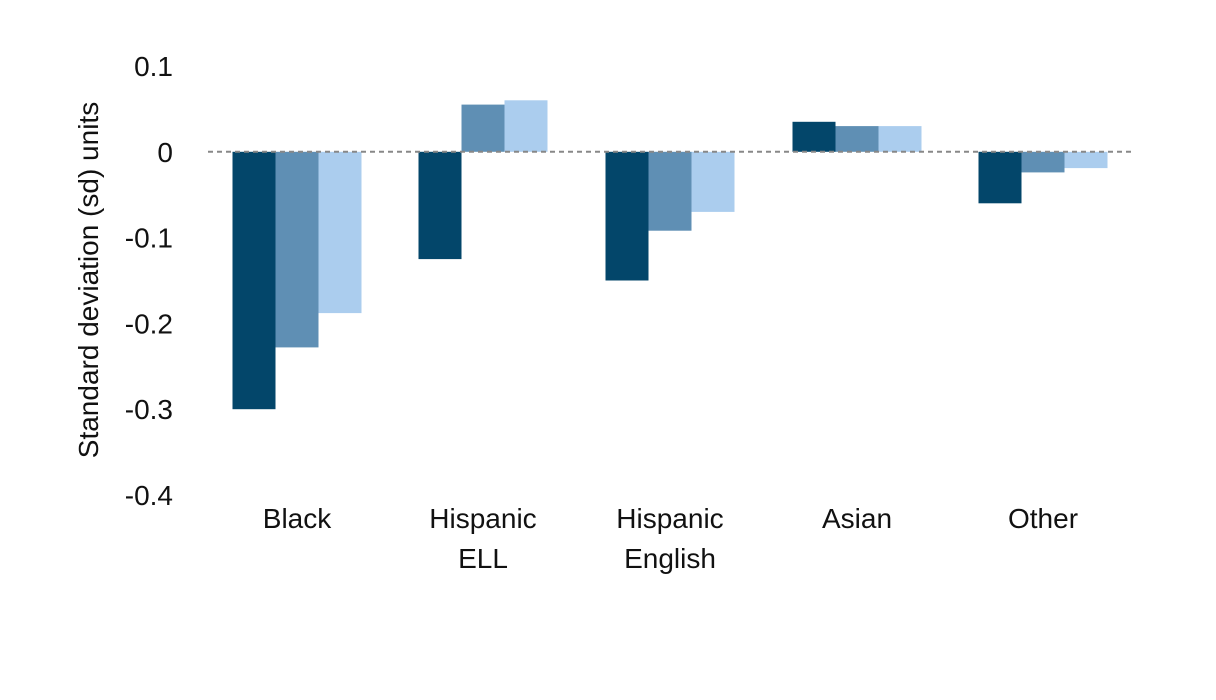  What do you see at coordinates (627, 216) in the screenshot?
I see `bar-s1-c3` at bounding box center [627, 216].